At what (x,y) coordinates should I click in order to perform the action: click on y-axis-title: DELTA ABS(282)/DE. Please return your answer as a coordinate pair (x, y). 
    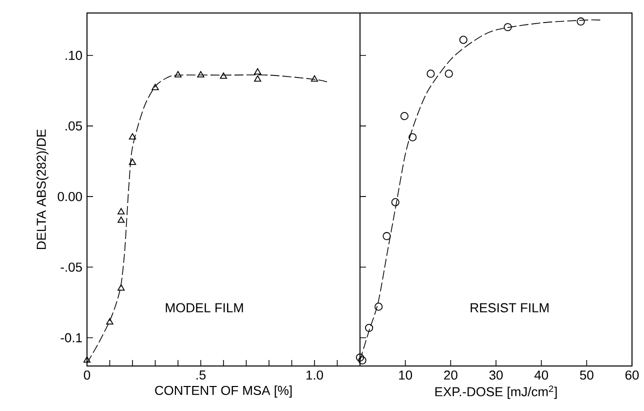
    Looking at the image, I should click on (42, 189).